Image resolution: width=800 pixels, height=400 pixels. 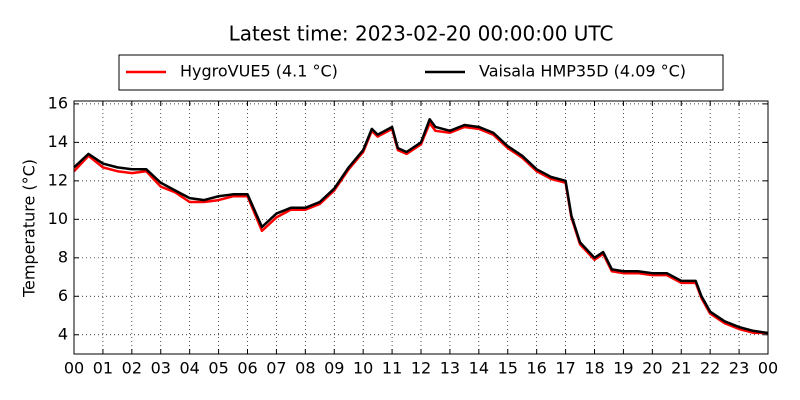 I want to click on legend-label: Vaisala HMP35D (4.09 °C), so click(x=582, y=71).